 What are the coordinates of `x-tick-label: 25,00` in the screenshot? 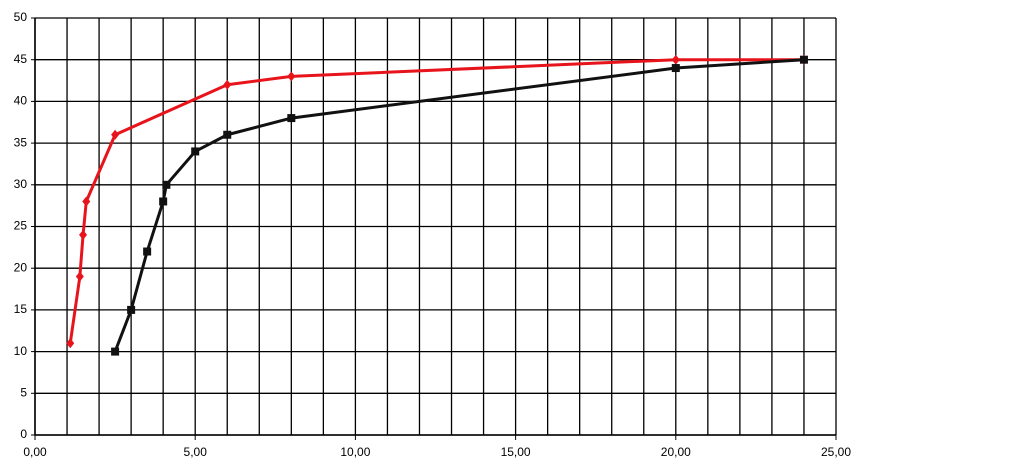 It's located at (836, 452).